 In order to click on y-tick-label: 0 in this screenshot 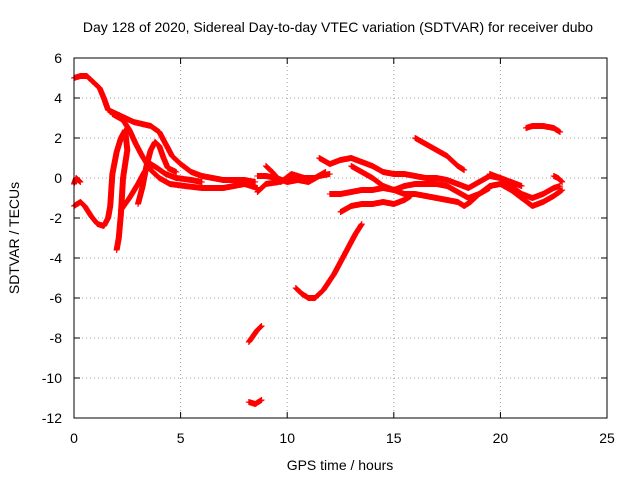, I will do `click(58, 178)`.